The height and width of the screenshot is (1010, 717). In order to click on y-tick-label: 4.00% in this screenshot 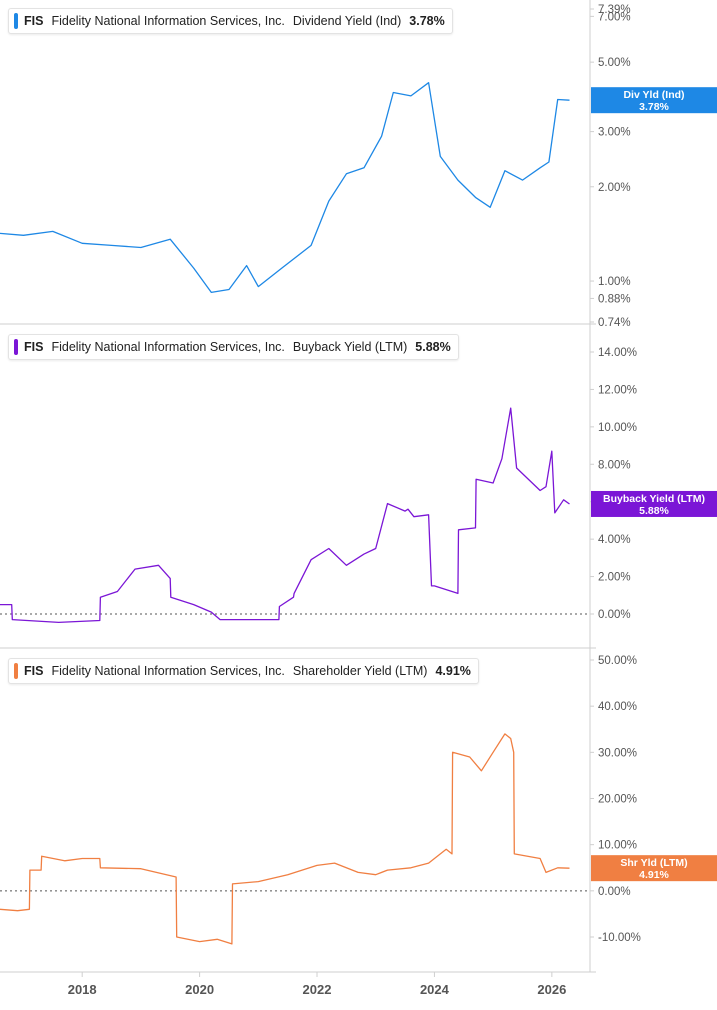, I will do `click(614, 540)`.